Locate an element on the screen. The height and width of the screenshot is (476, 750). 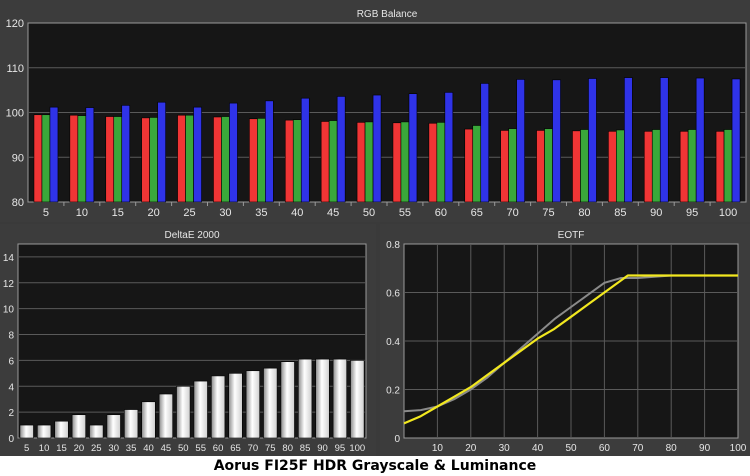
x-tick-label: 60 is located at coordinates (218, 448).